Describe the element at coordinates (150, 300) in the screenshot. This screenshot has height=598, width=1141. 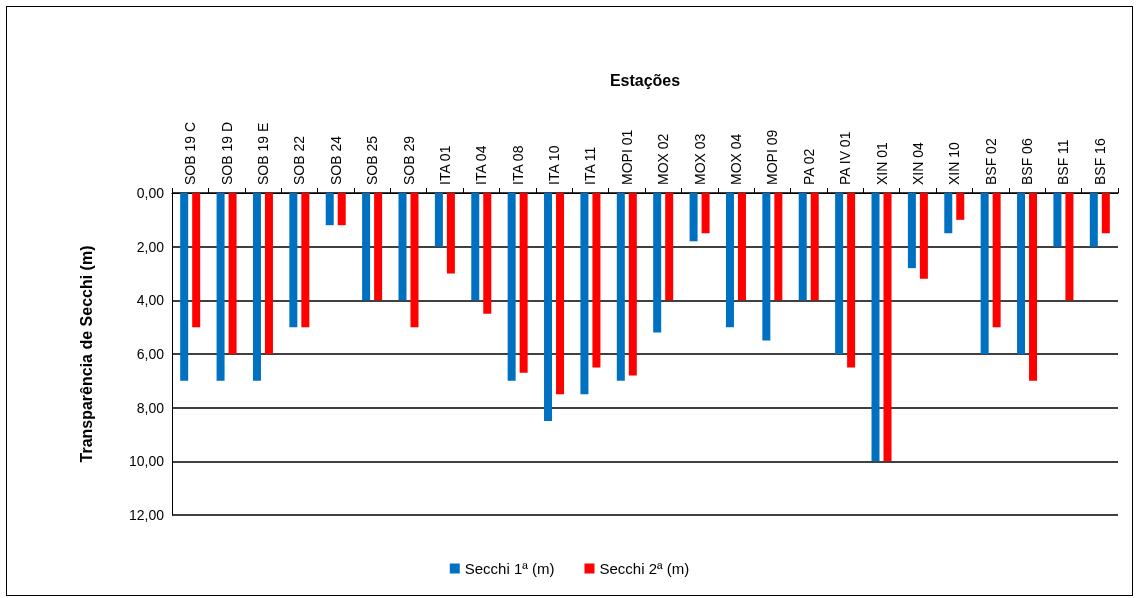
I see `y-tick-label: 4,00` at that location.